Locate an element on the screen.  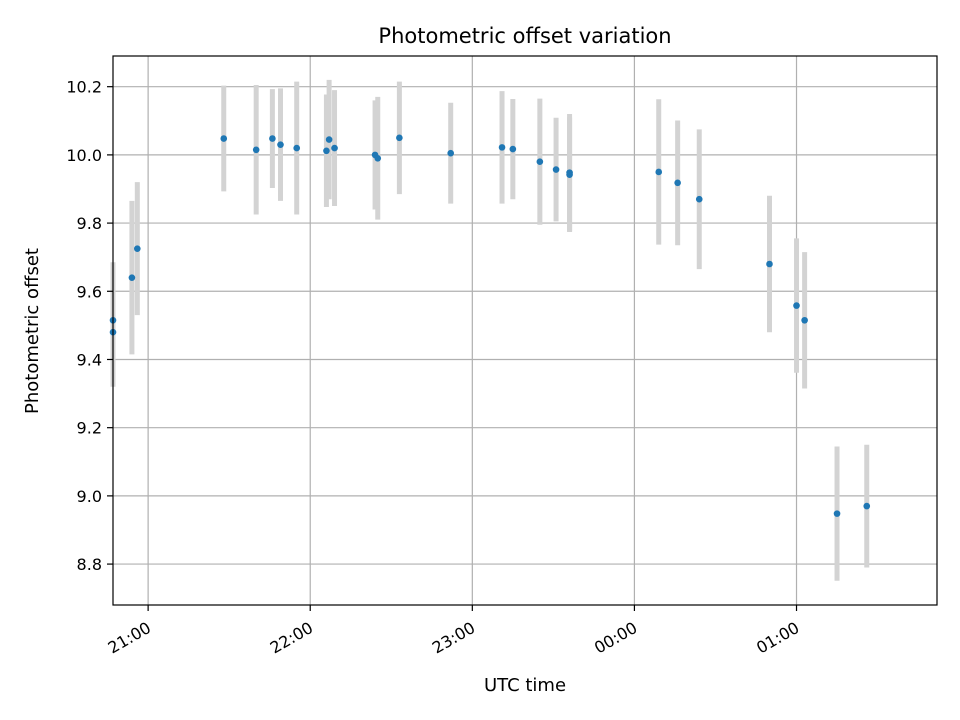
y-tick-label: 9.4 is located at coordinates (89, 359).